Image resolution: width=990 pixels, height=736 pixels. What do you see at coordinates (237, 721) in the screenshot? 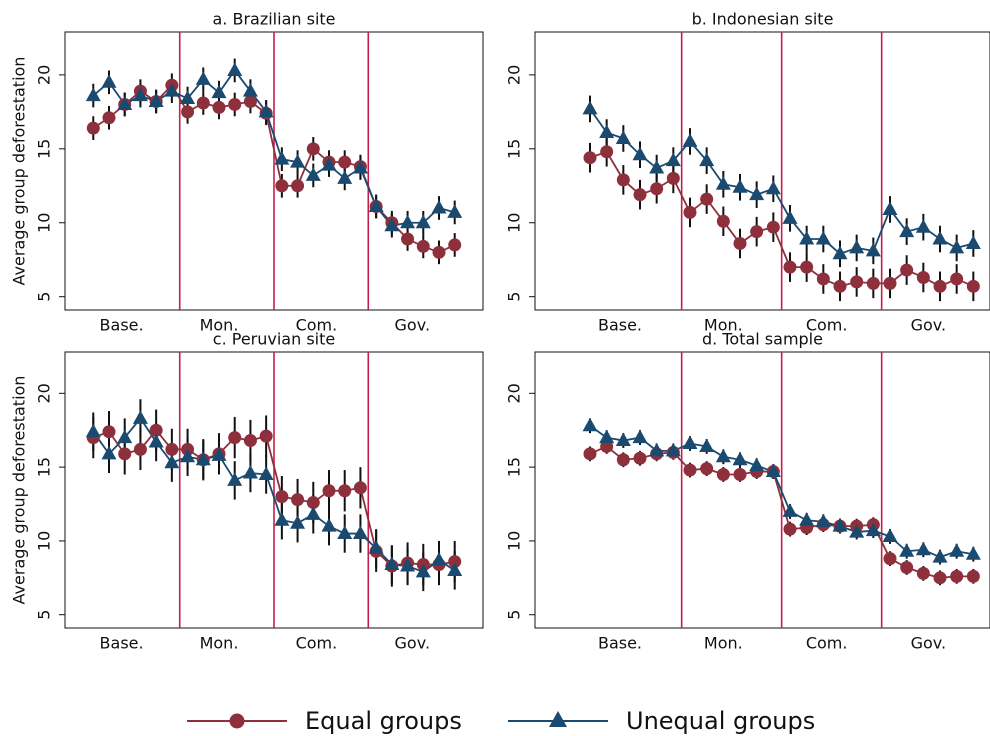
I see `legend-marker` at bounding box center [237, 721].